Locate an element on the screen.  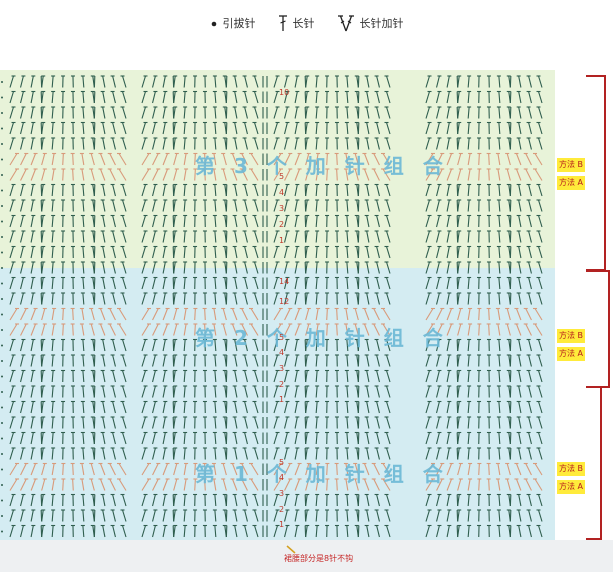
method-b-tag-3: 方法 B is located at coordinates (571, 165).